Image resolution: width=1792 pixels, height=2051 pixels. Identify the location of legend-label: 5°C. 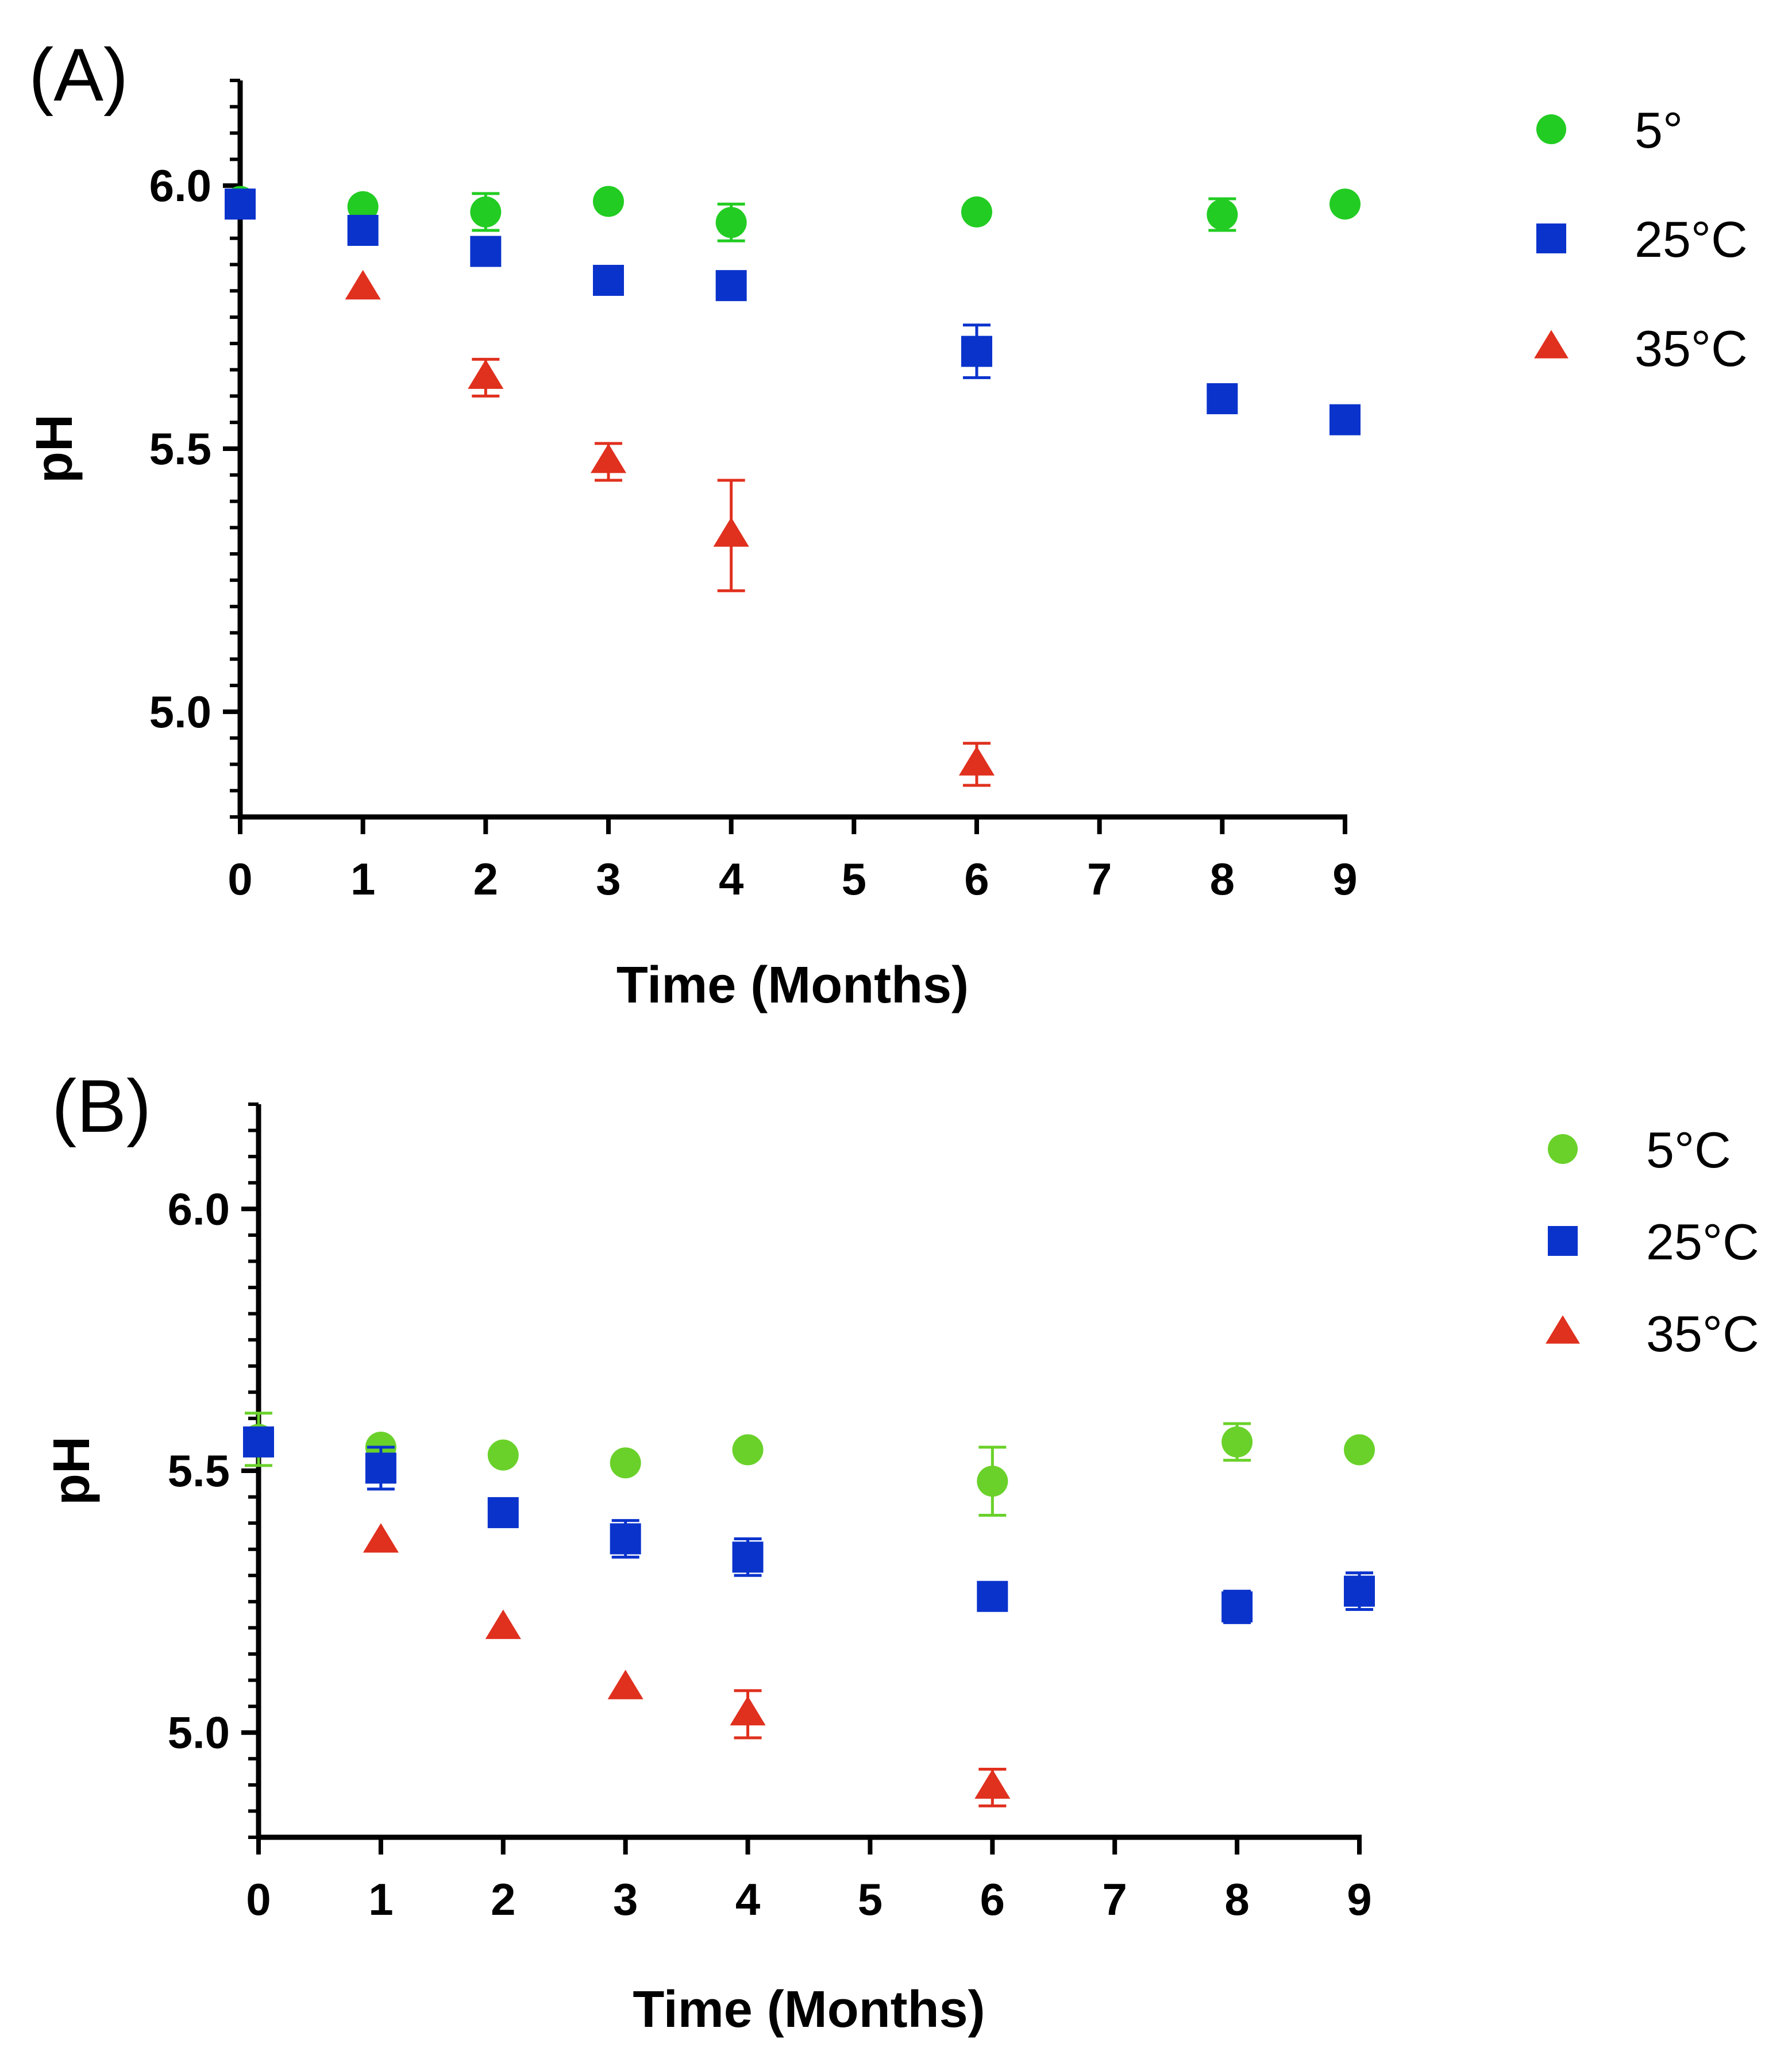
(1689, 1149).